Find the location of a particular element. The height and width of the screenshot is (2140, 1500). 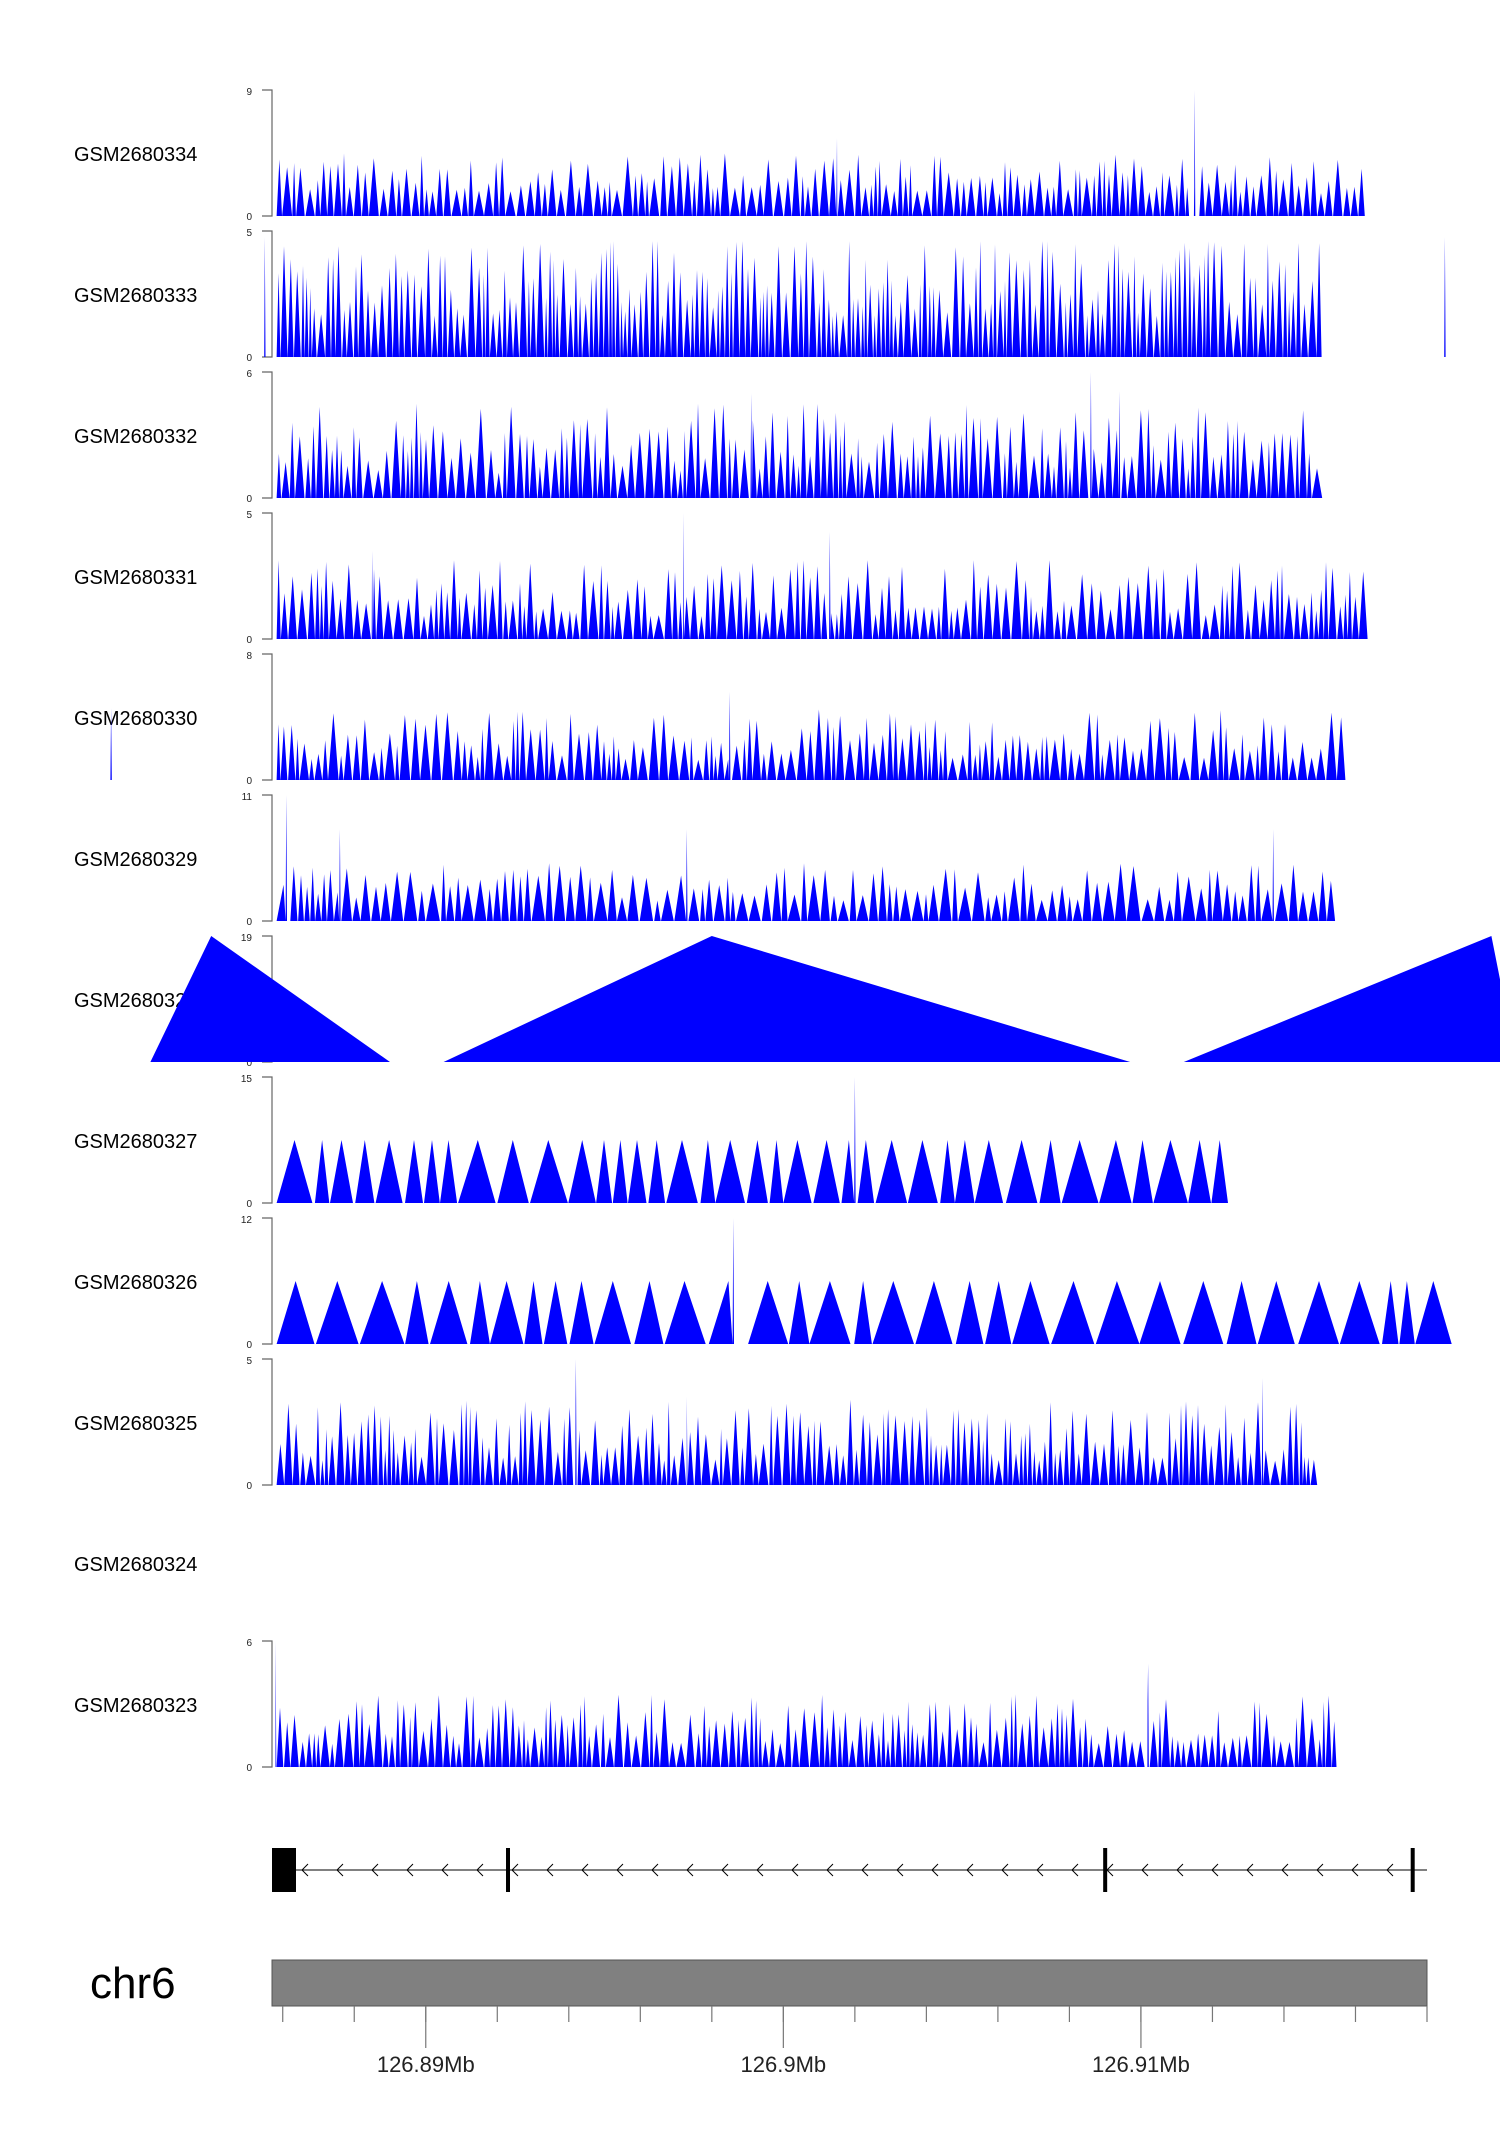

track-GSM2680326: GSM2680326 12 0 is located at coordinates (763, 1283).